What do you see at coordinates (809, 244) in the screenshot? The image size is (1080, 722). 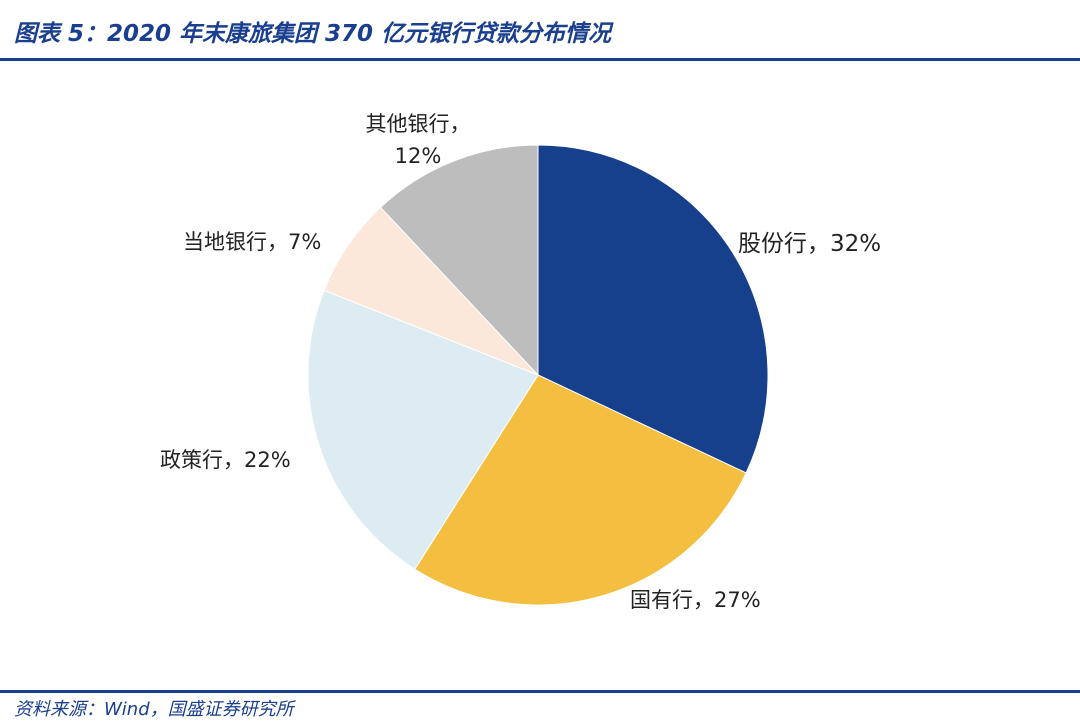 I see `slice-label: 股份行，32%` at bounding box center [809, 244].